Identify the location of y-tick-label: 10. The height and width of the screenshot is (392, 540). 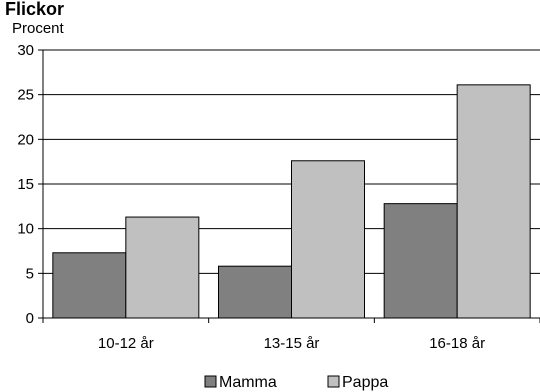
(25, 229).